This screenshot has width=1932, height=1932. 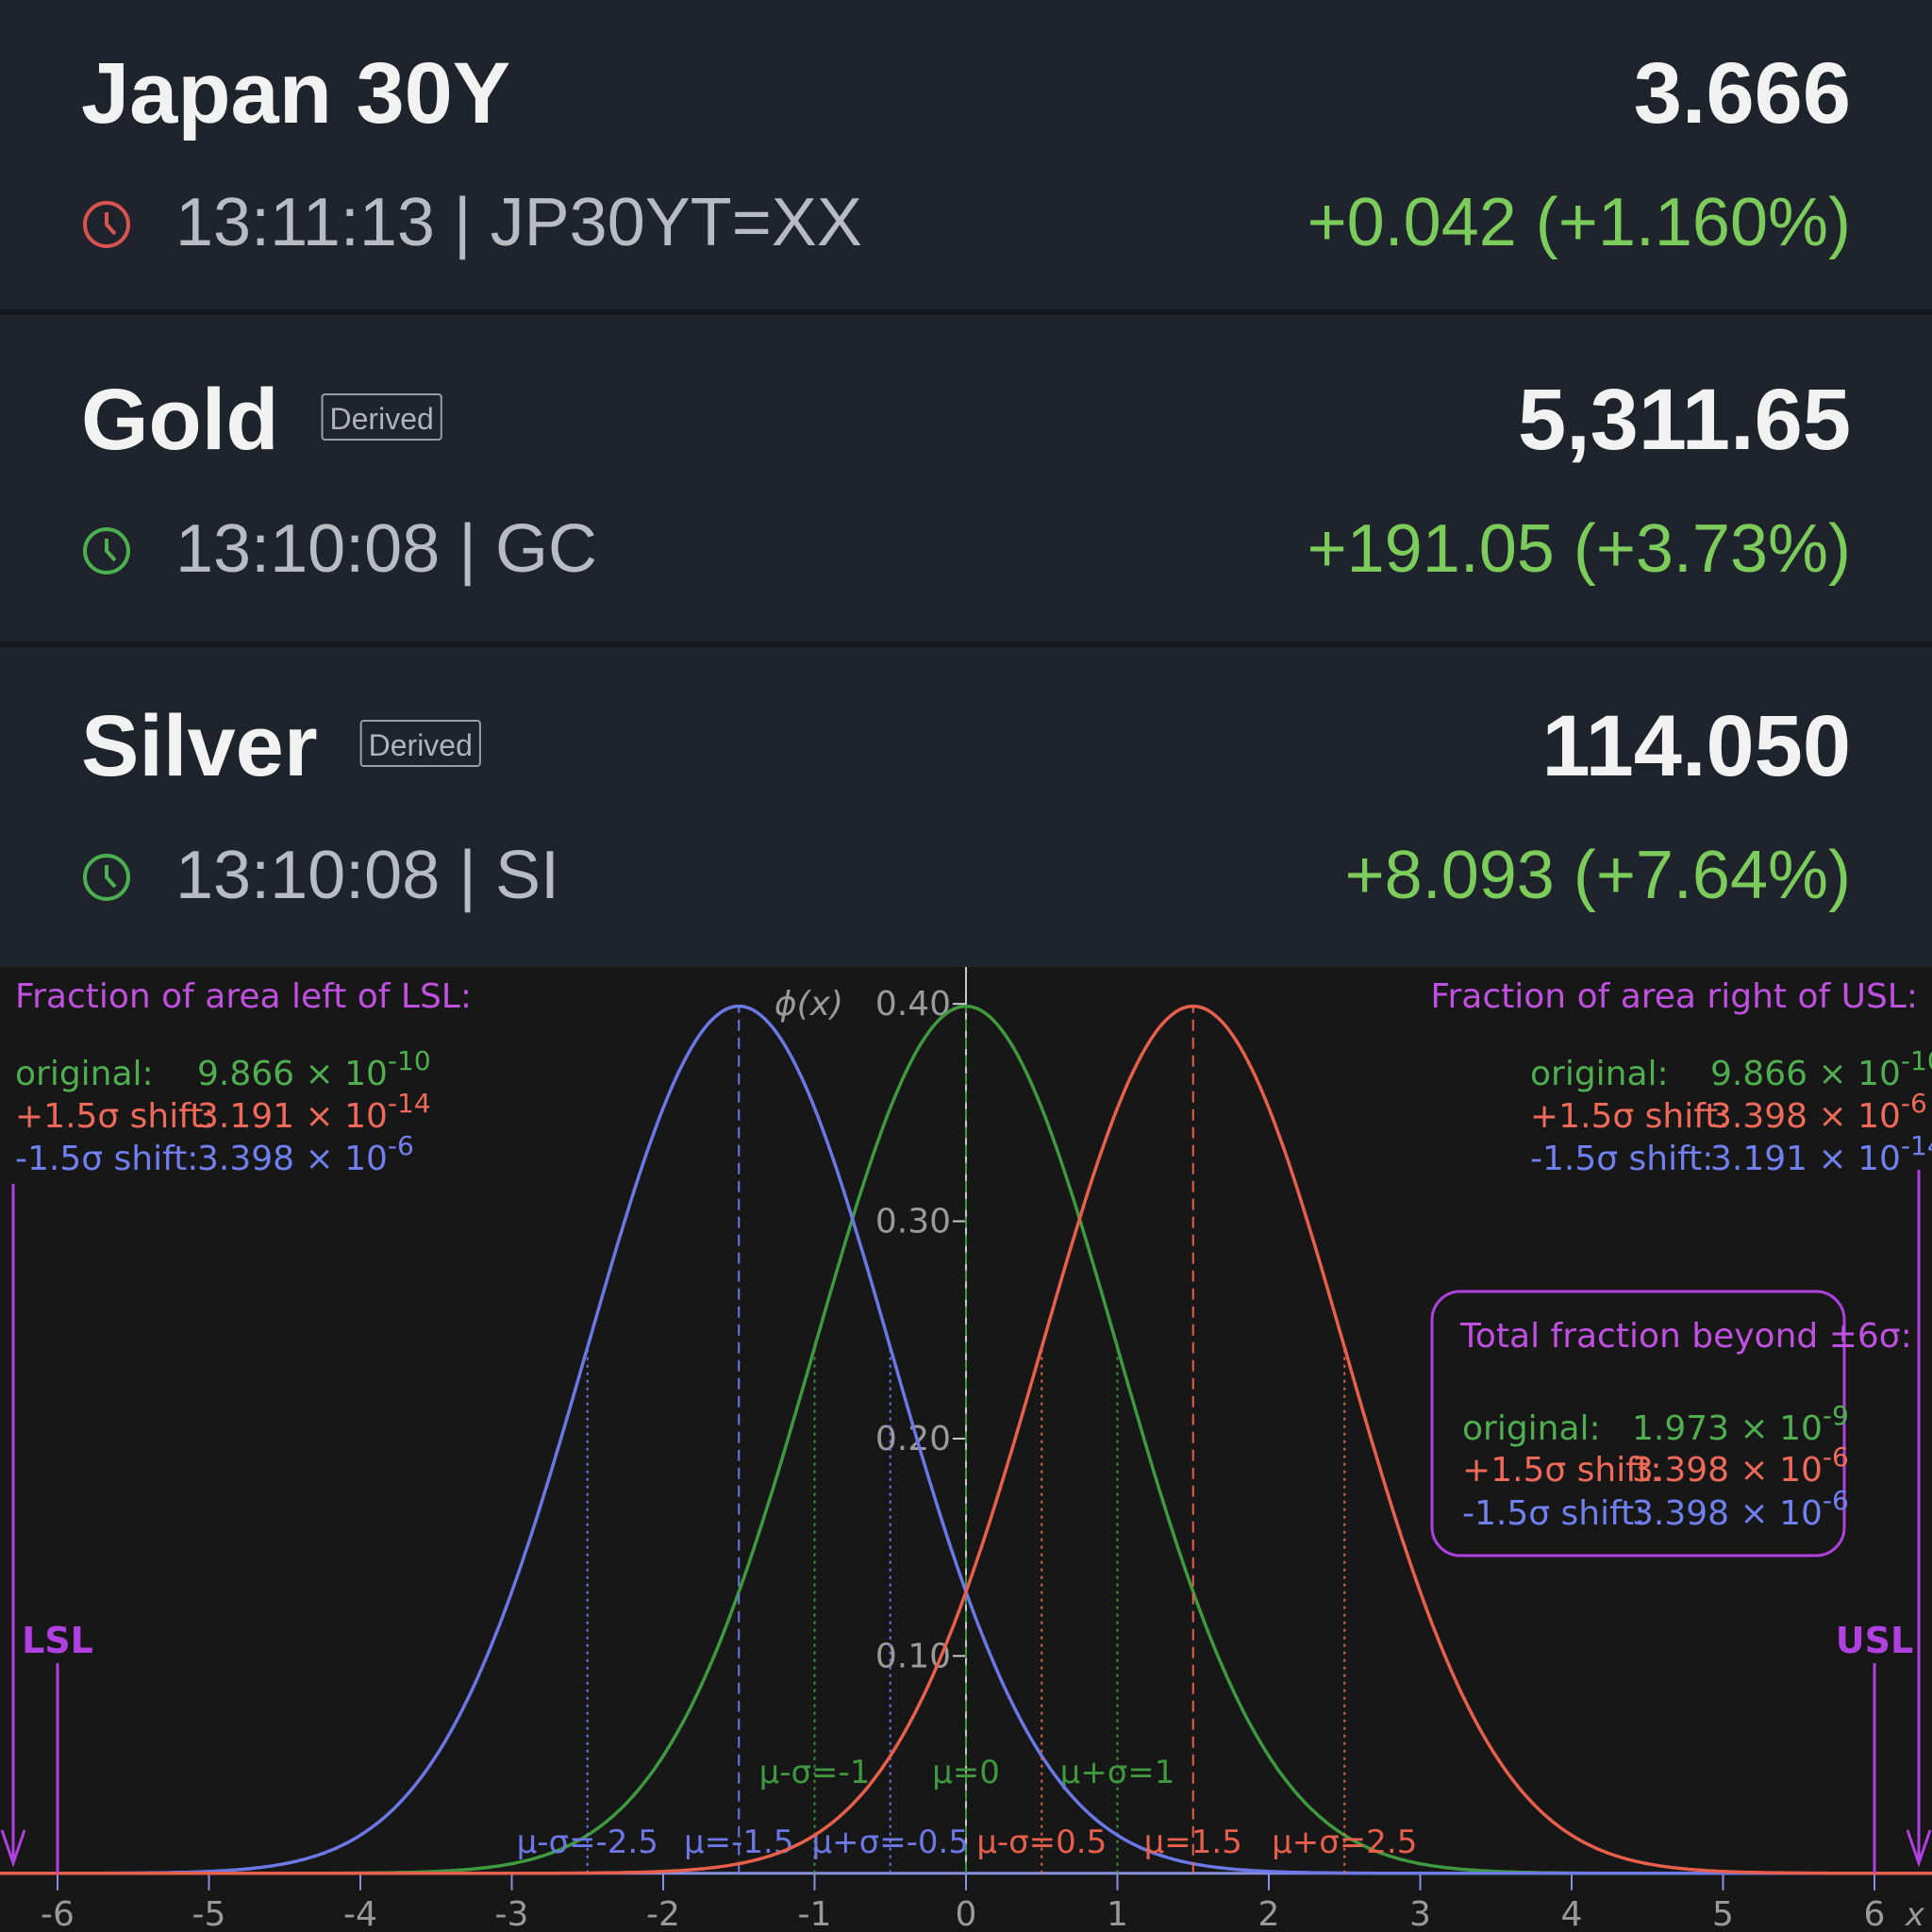 What do you see at coordinates (913, 1222) in the screenshot?
I see `y-tick-label: 0.30` at bounding box center [913, 1222].